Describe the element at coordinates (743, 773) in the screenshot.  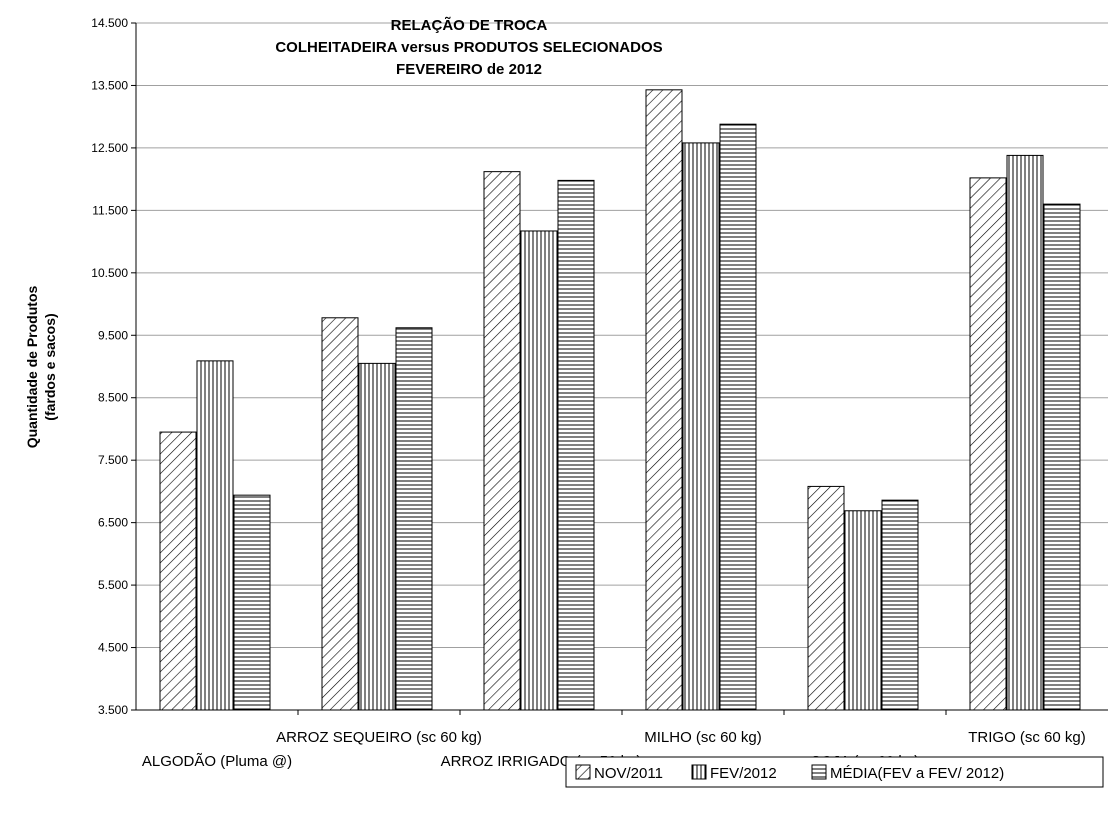
I see `legend-label-fev2012: FEV/2012` at that location.